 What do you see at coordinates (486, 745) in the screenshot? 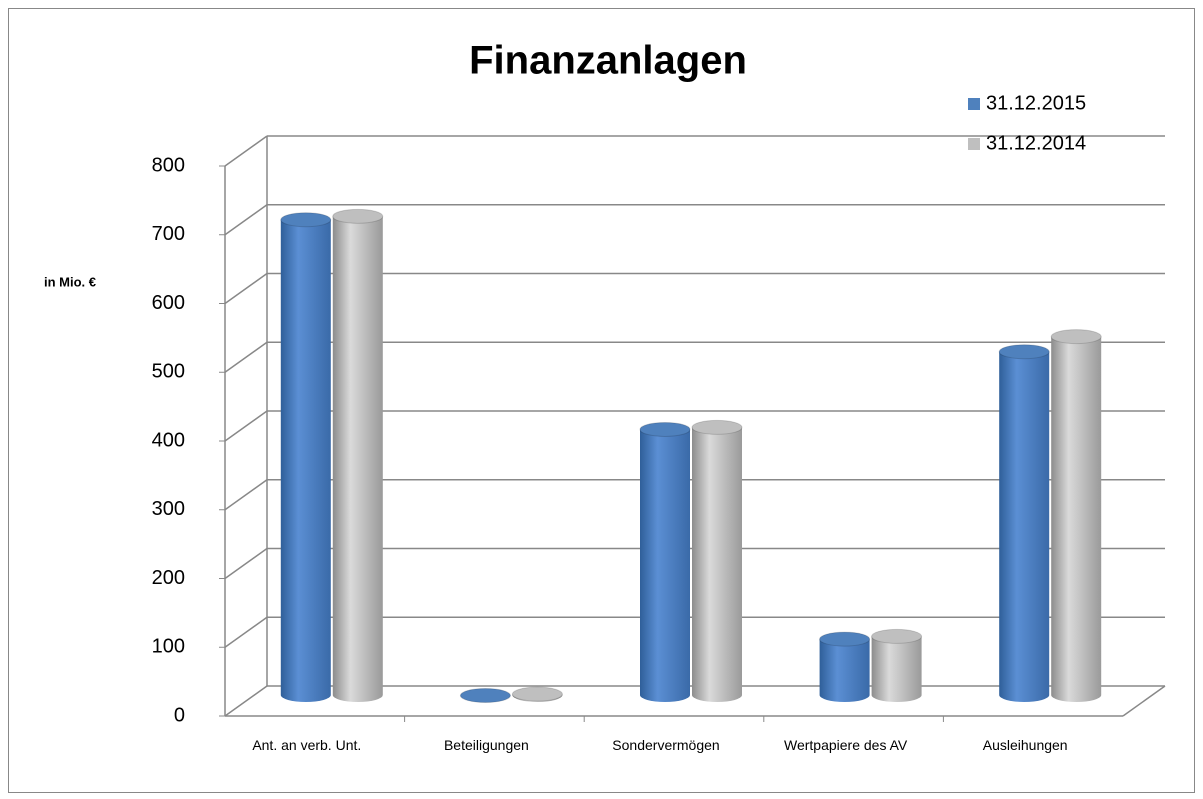
I see `x-tick-label: Beteiligungen` at bounding box center [486, 745].